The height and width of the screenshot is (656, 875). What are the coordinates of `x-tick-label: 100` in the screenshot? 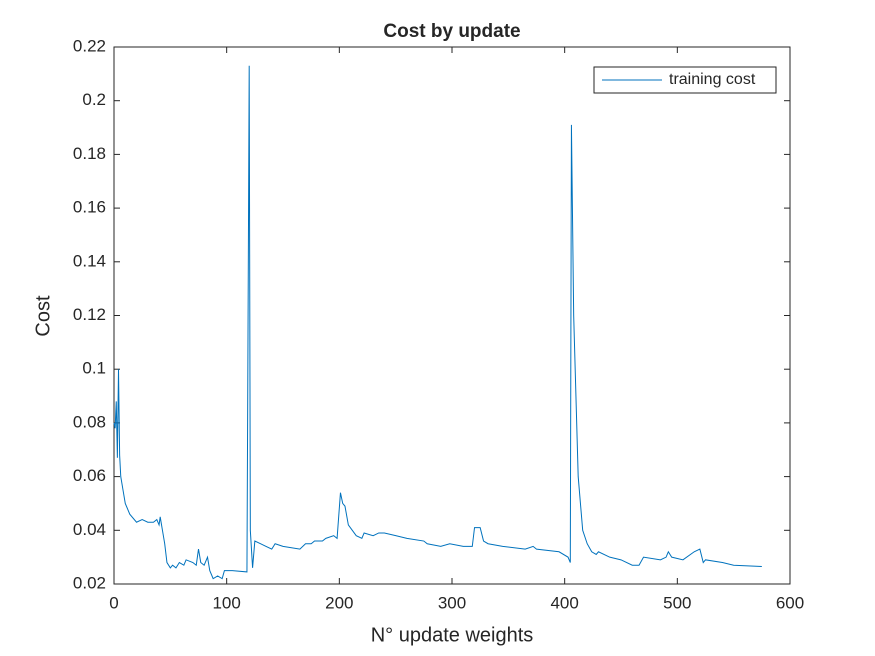 It's located at (226, 602).